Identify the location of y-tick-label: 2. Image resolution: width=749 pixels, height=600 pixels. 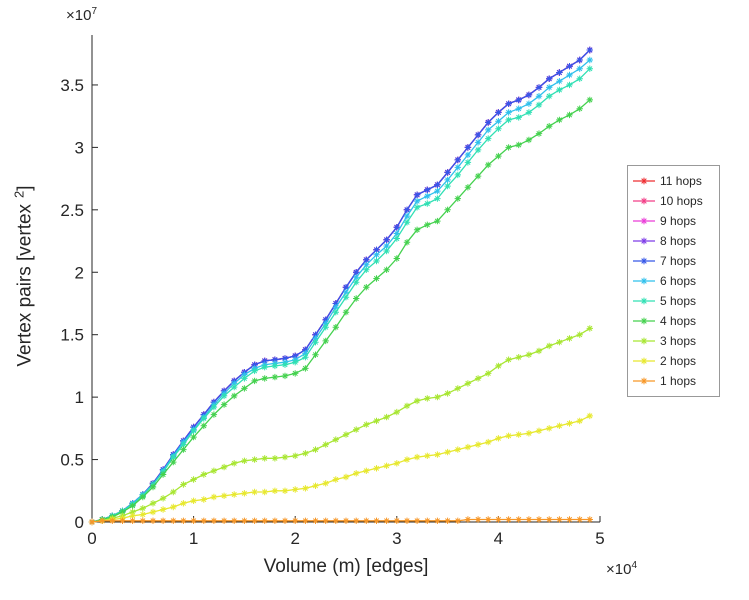
(79, 272).